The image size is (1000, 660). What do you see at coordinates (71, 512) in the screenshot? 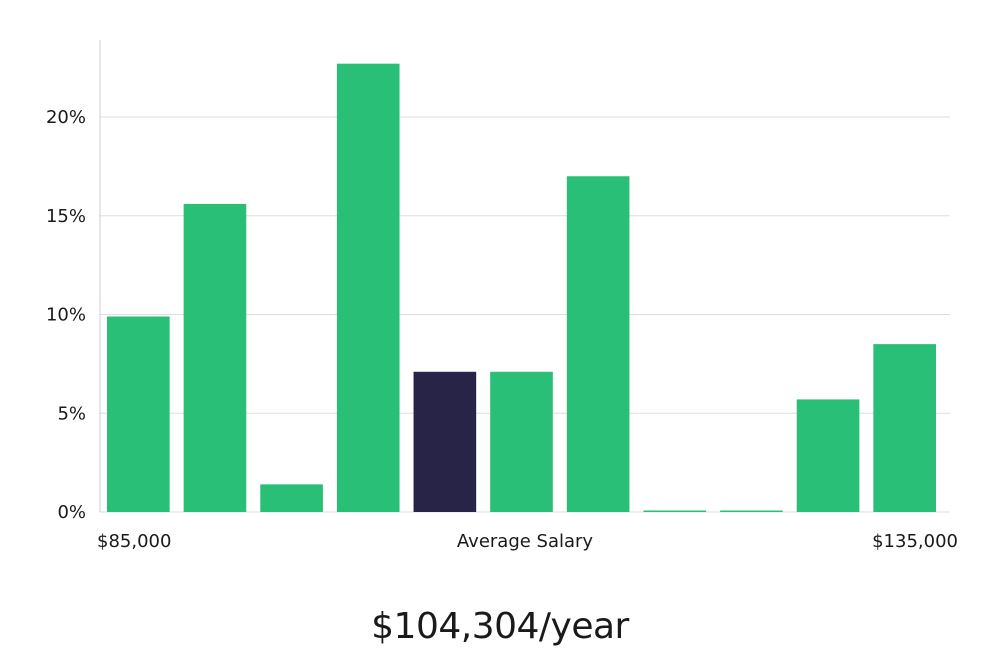
I see `y-tick-label: 0%` at bounding box center [71, 512].